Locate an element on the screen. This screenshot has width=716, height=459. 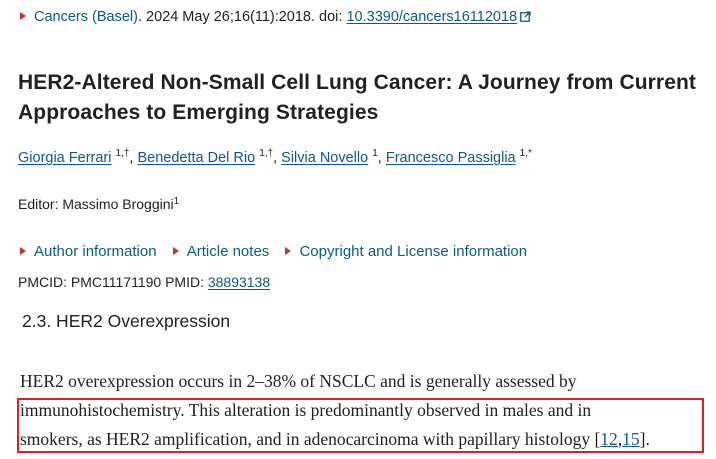
author-link: Silvia Novello is located at coordinates (325, 158).